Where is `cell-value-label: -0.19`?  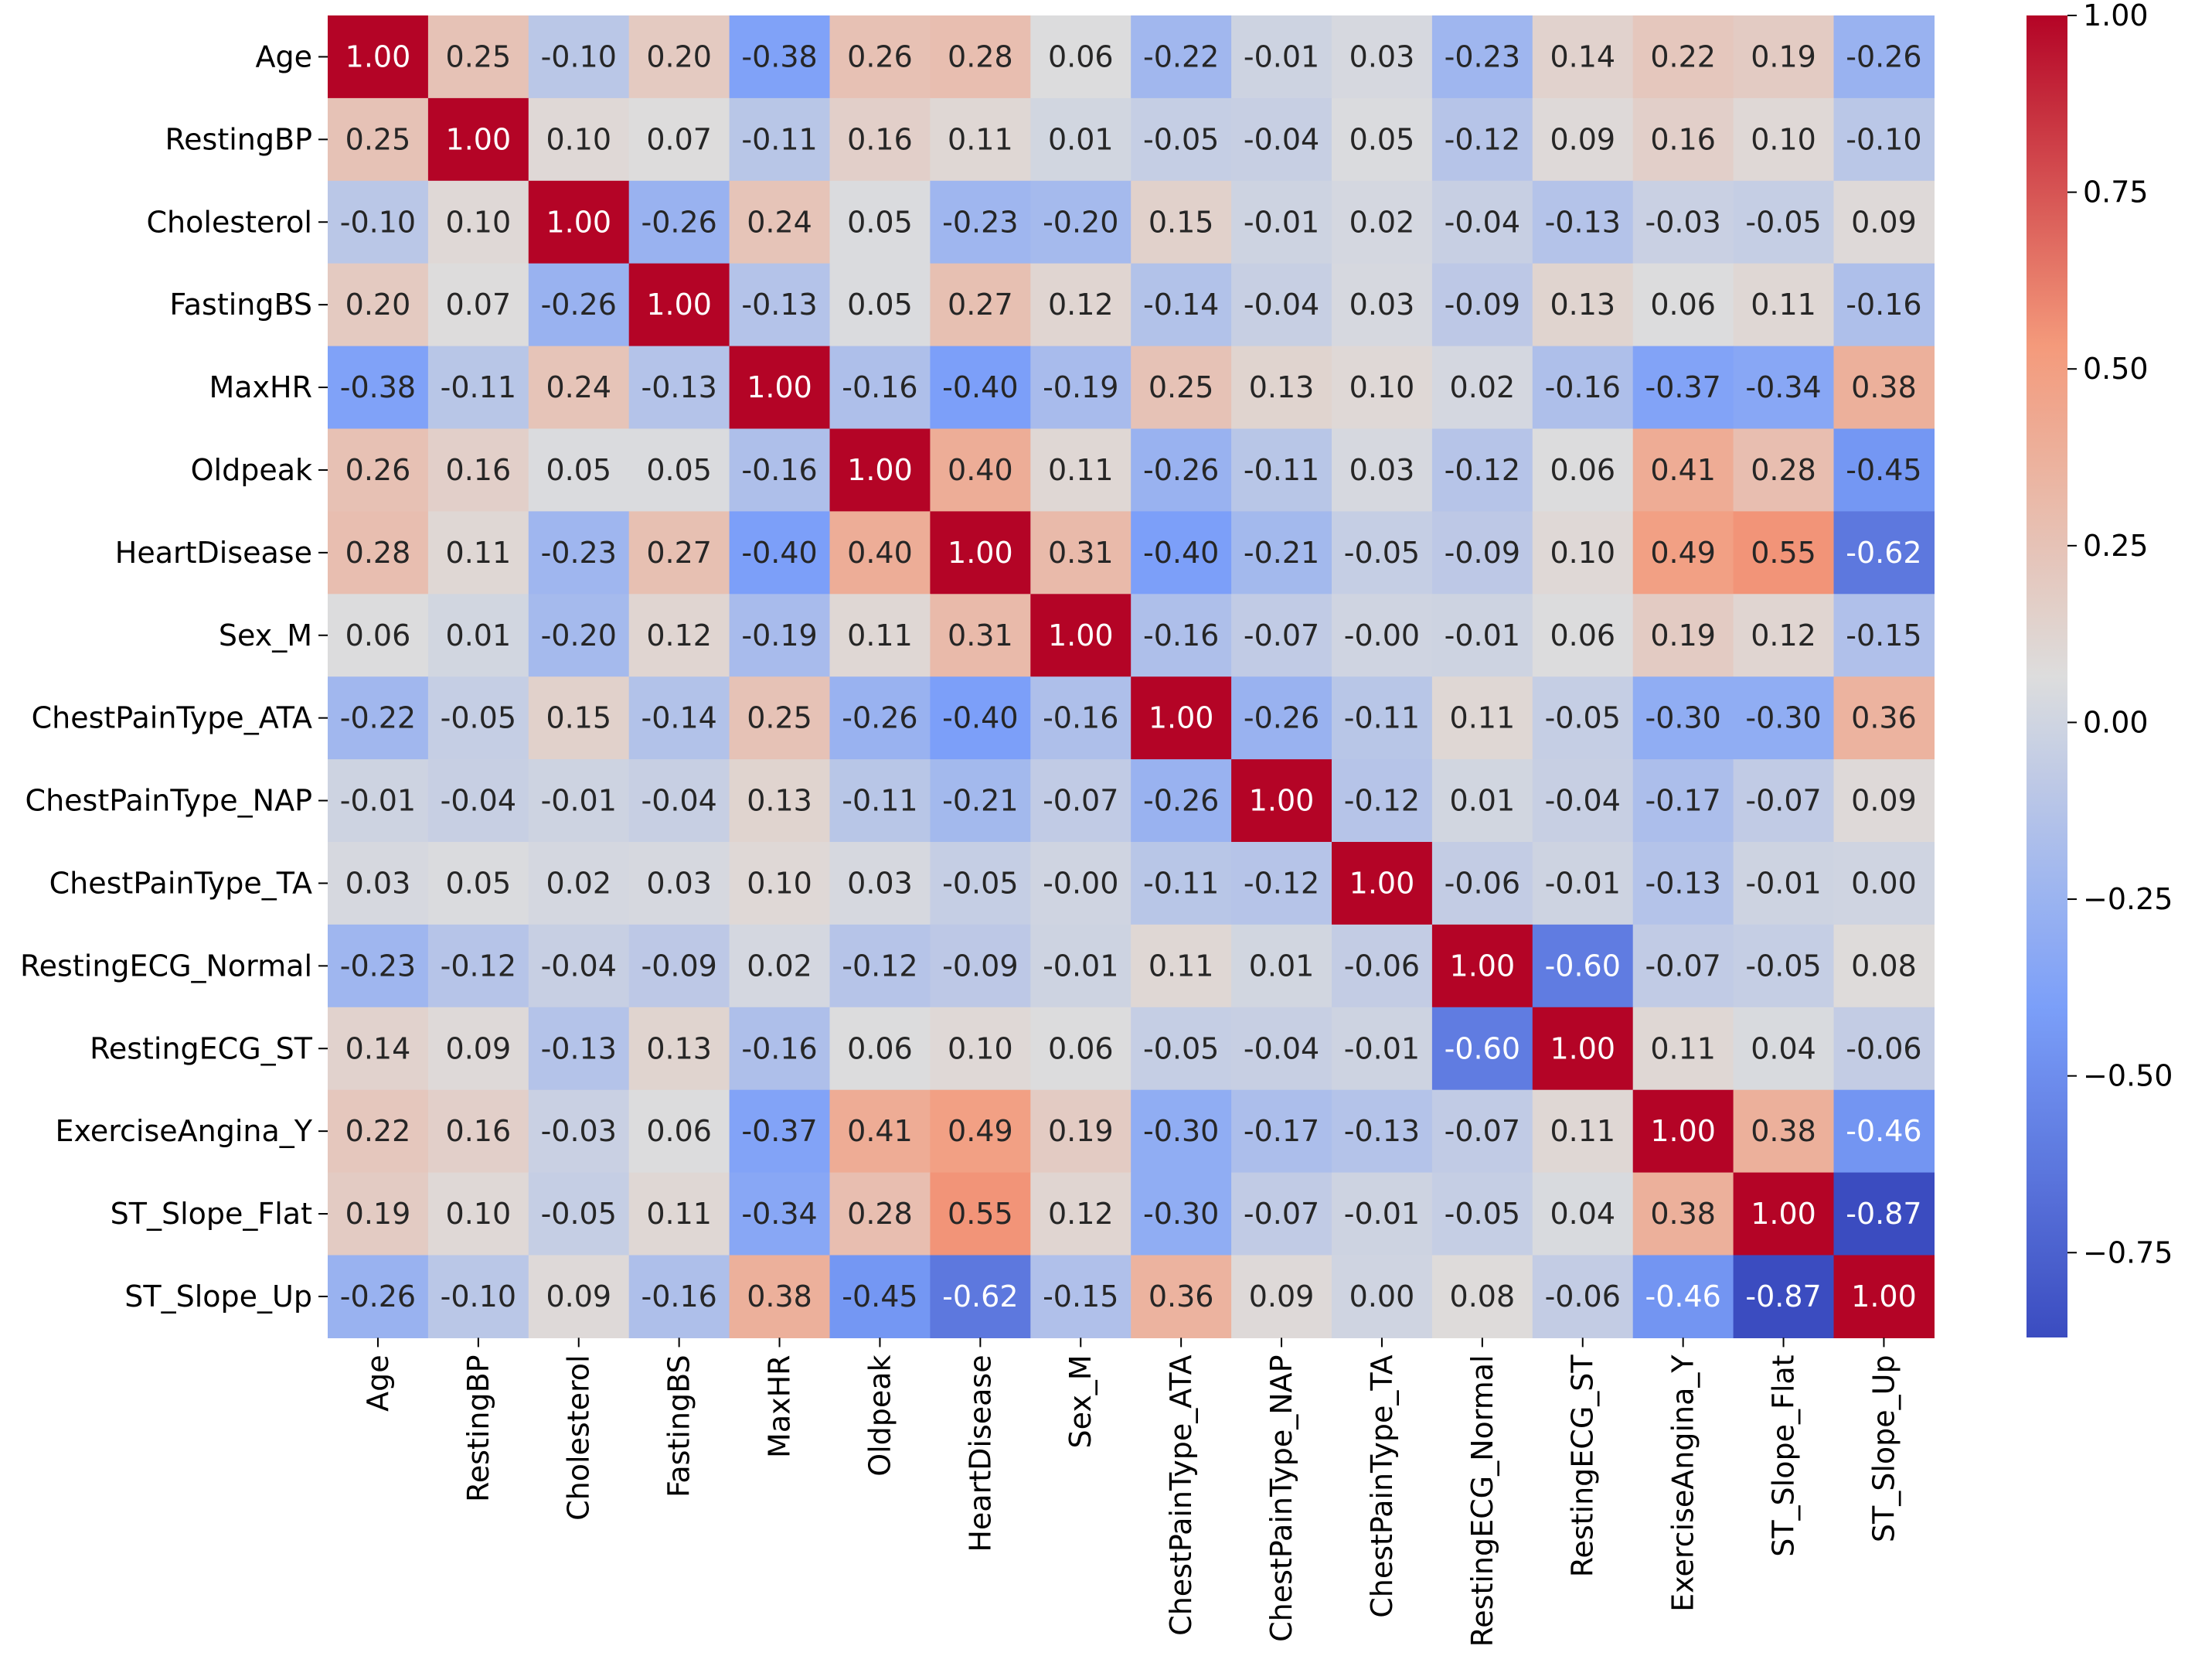
cell-value-label: -0.19 is located at coordinates (1080, 387).